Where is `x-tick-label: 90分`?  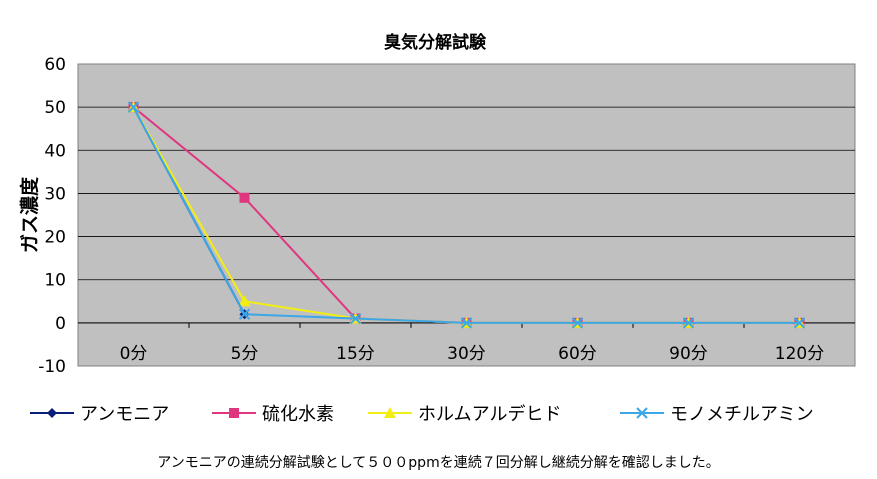
x-tick-label: 90分 is located at coordinates (688, 354).